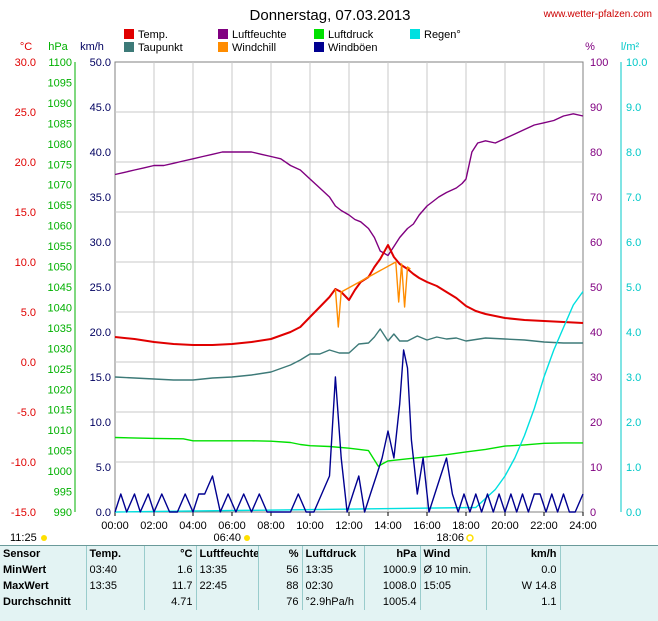  What do you see at coordinates (60, 472) in the screenshot?
I see `y-tick-label-pressure: 1000` at bounding box center [60, 472].